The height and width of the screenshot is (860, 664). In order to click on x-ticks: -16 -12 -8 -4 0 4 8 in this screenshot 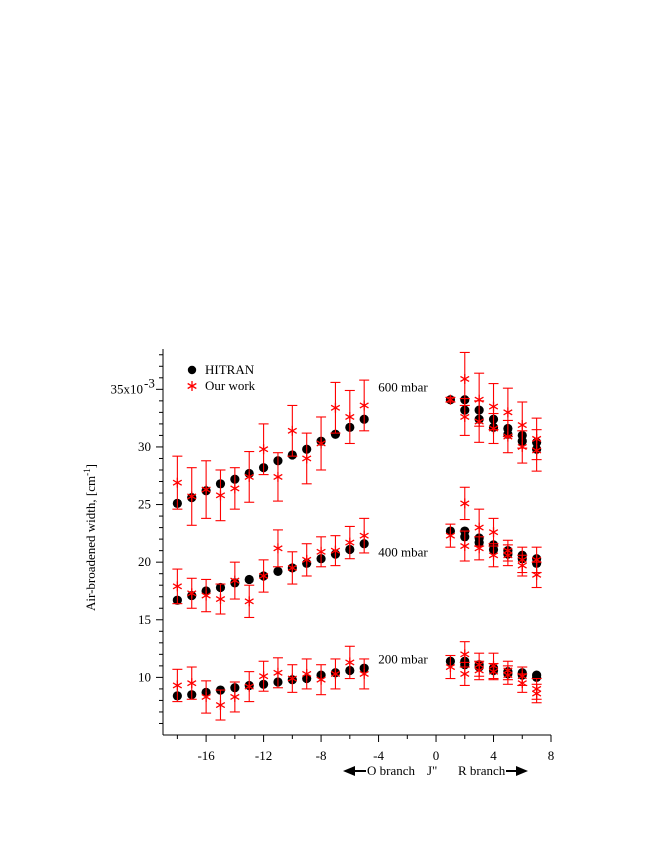, I will do `click(365, 749)`.